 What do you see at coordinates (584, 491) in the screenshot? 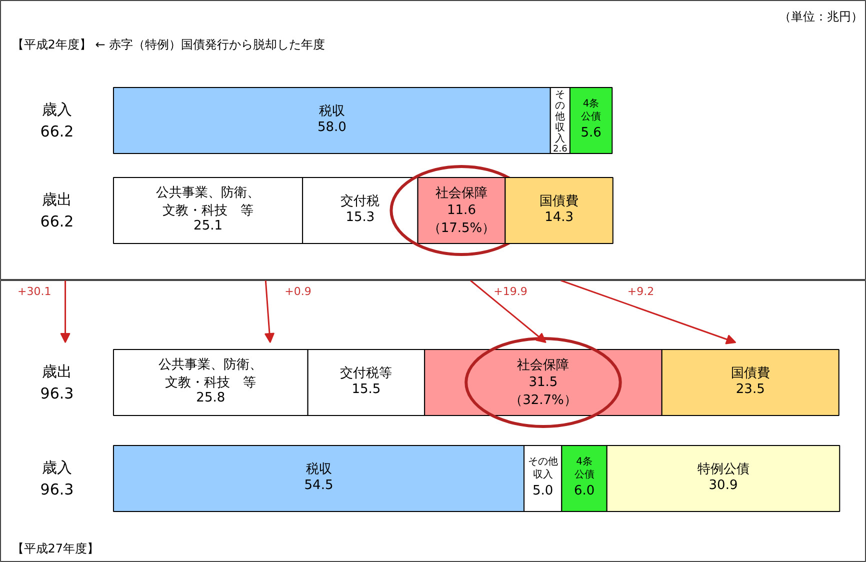
I see `data-label: 6.0` at bounding box center [584, 491].